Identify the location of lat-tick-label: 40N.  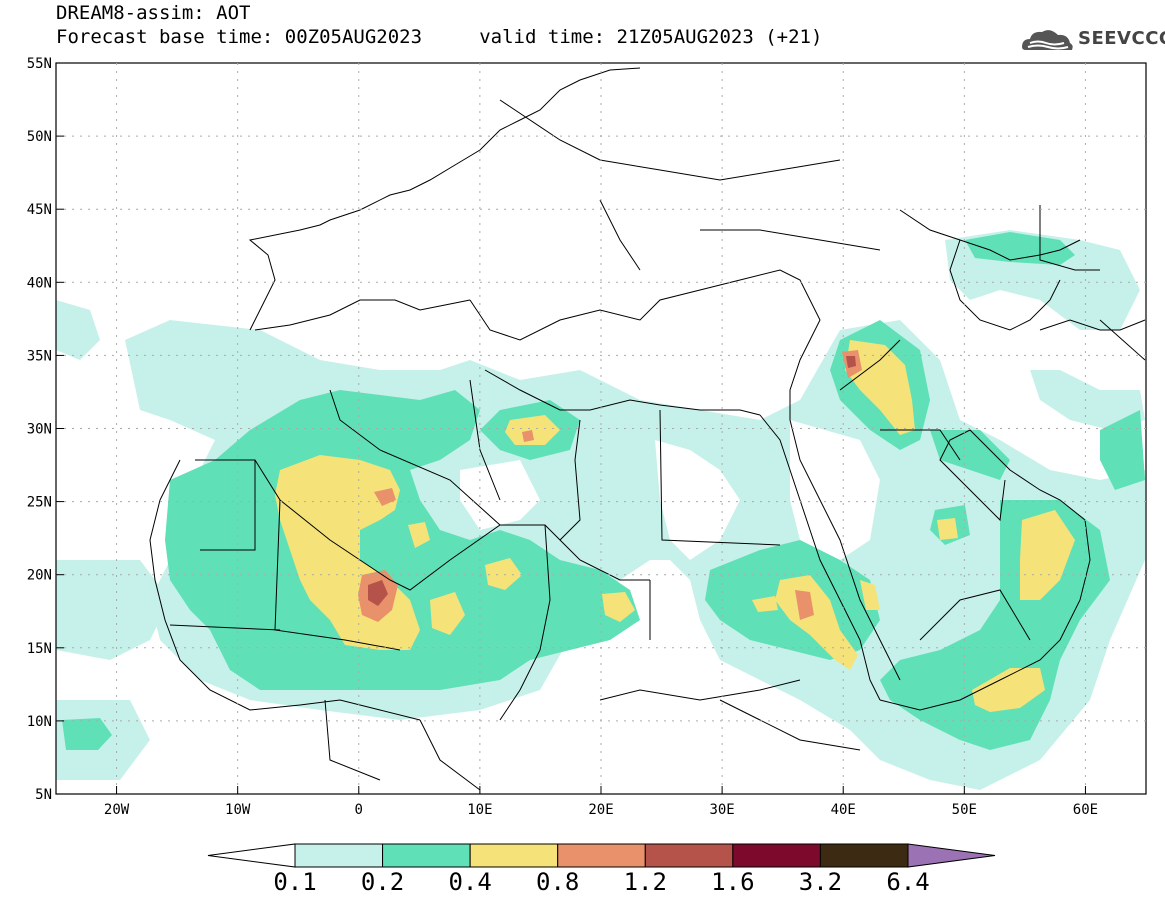
(39, 283).